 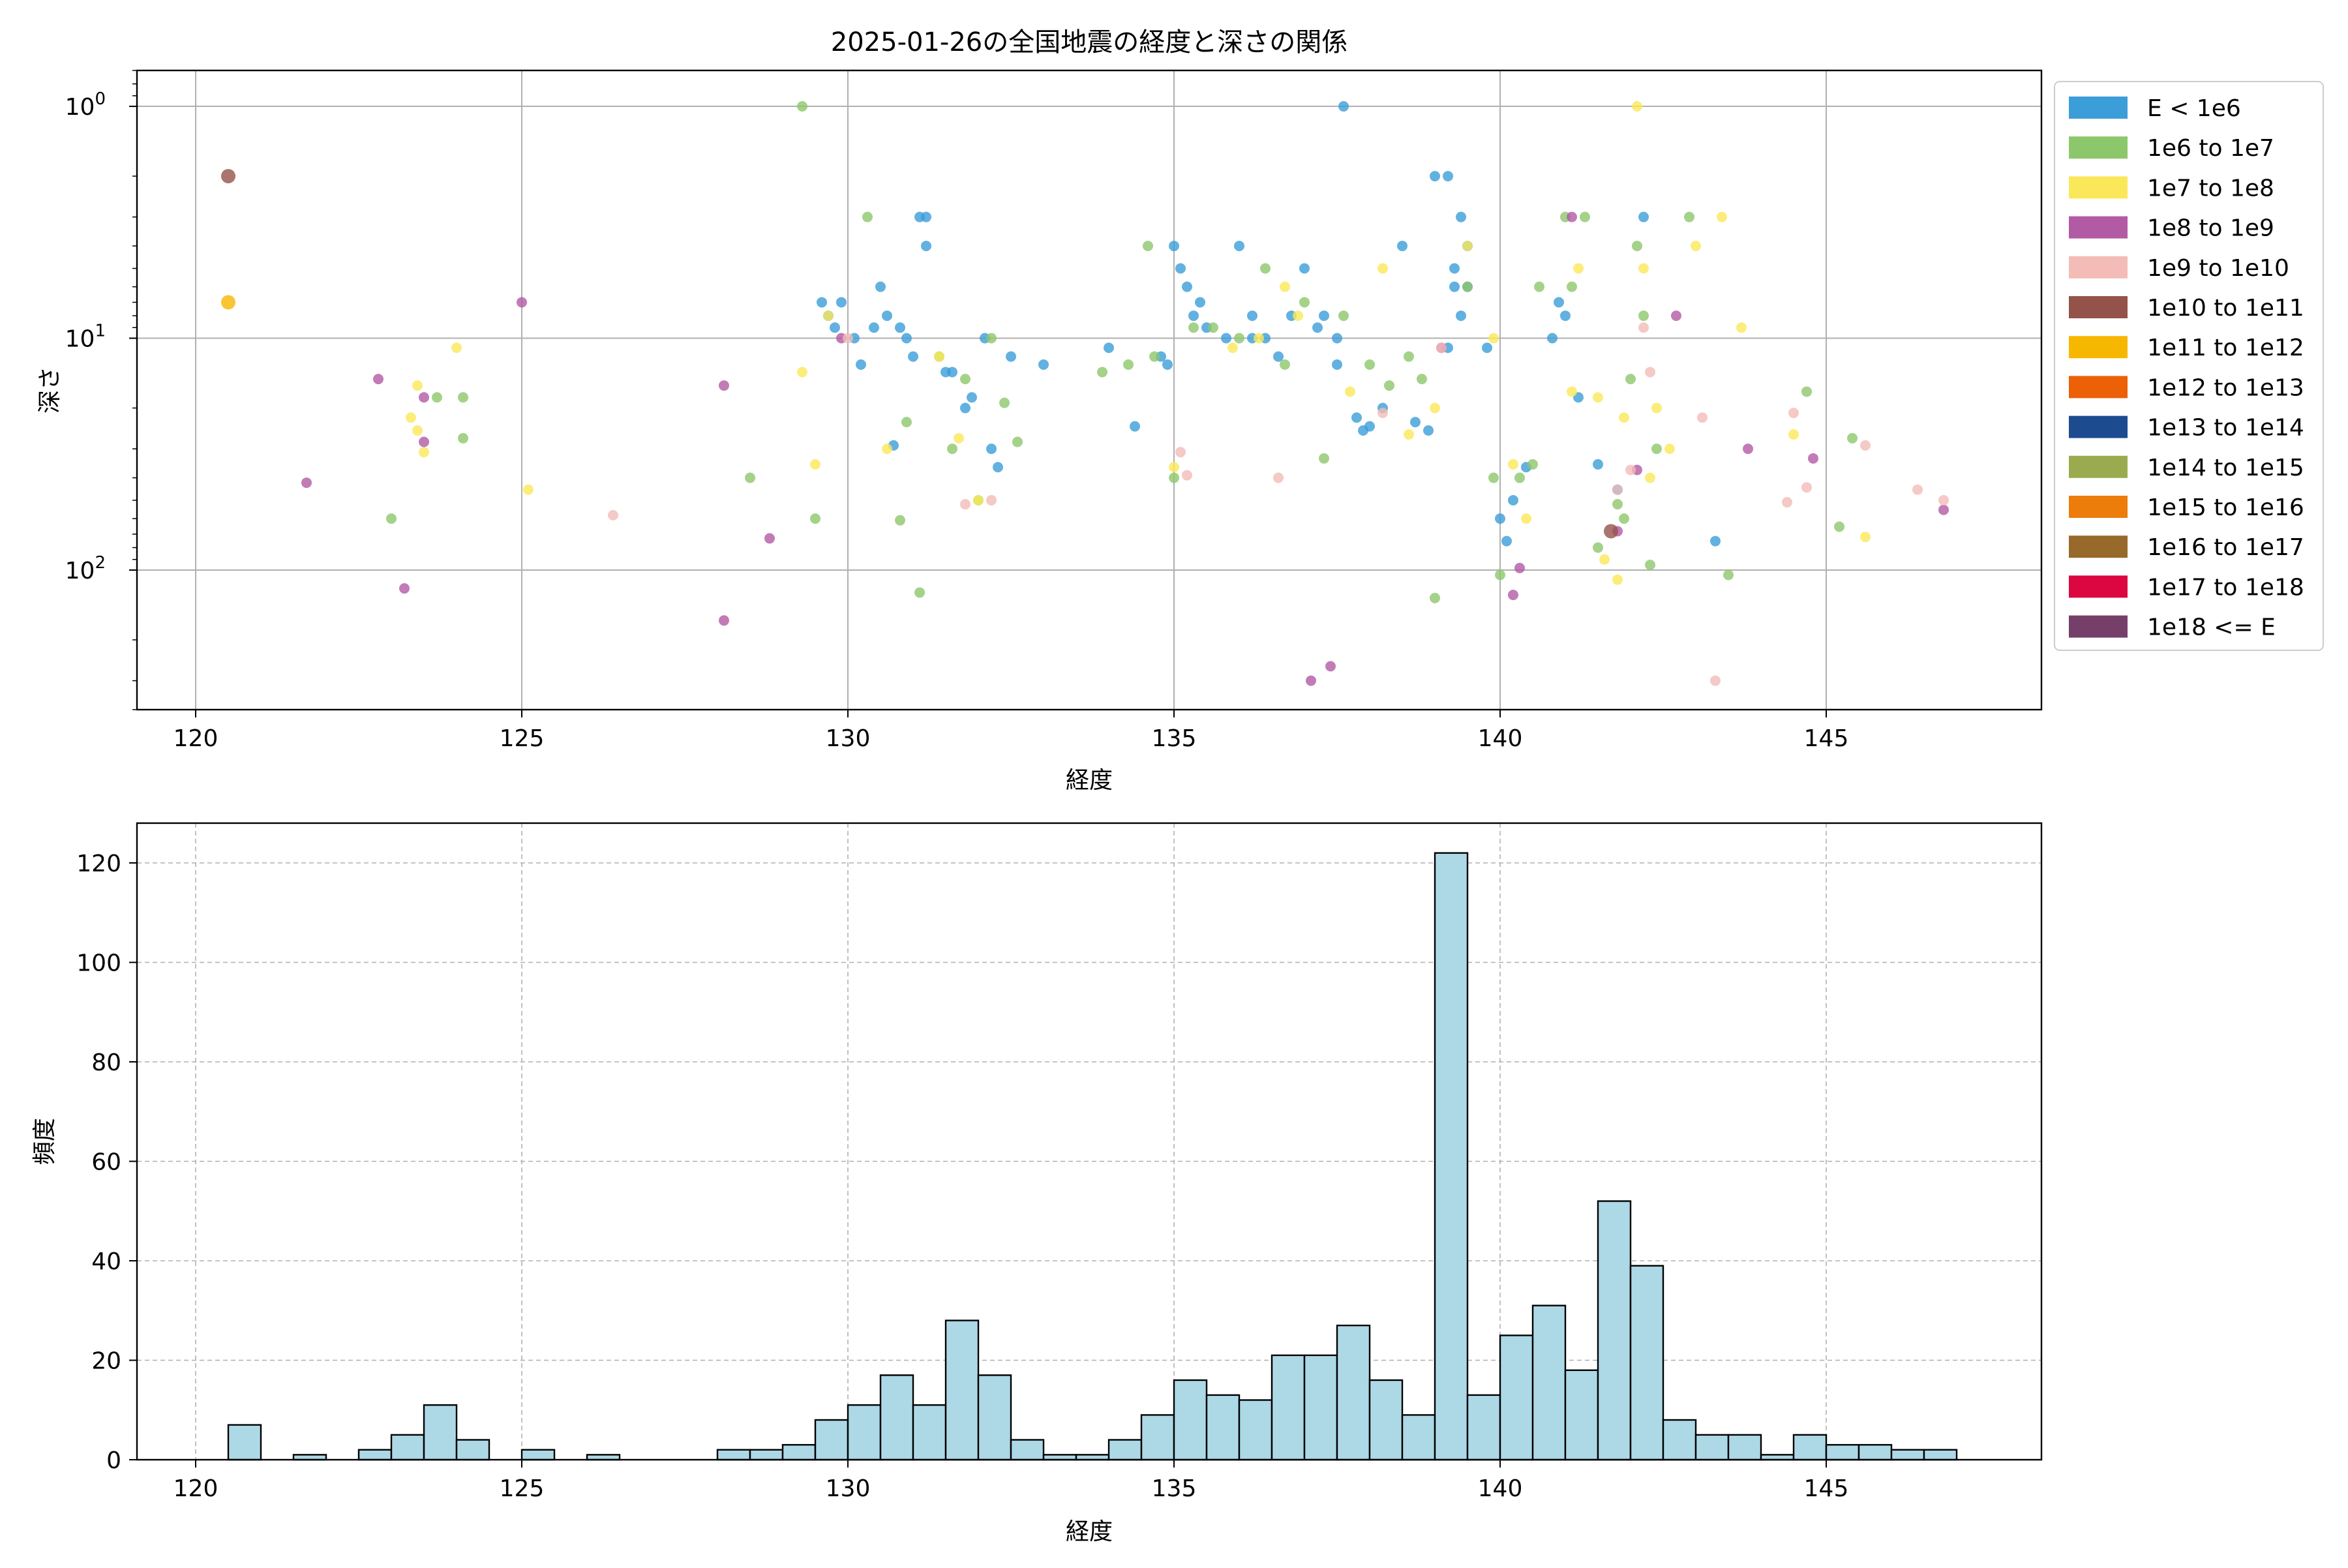 I want to click on histogram-y-tick-label: 20, so click(x=106, y=1361).